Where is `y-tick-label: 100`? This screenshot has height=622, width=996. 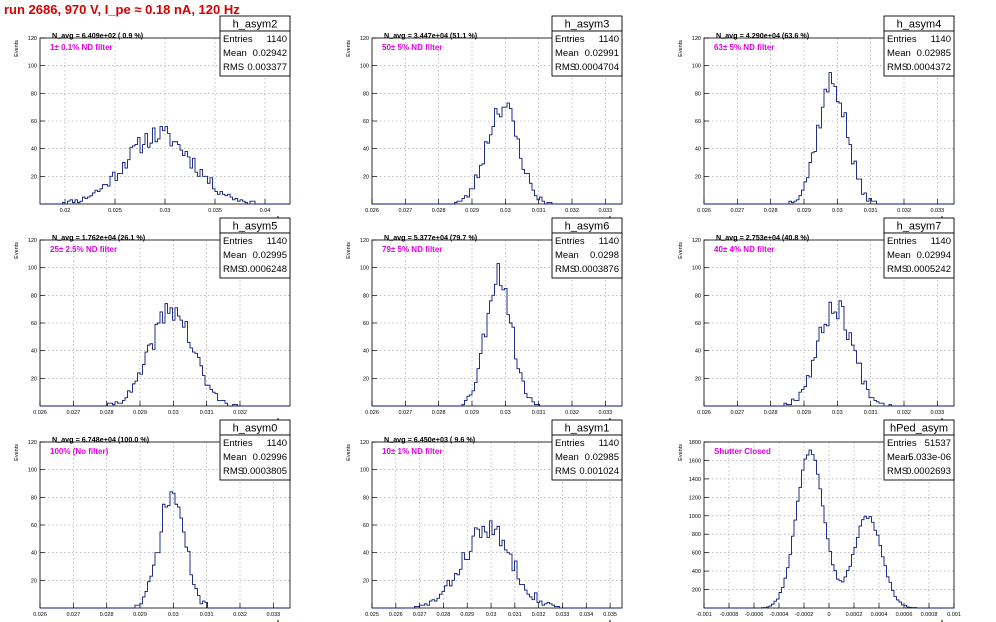
y-tick-label: 100 is located at coordinates (364, 471).